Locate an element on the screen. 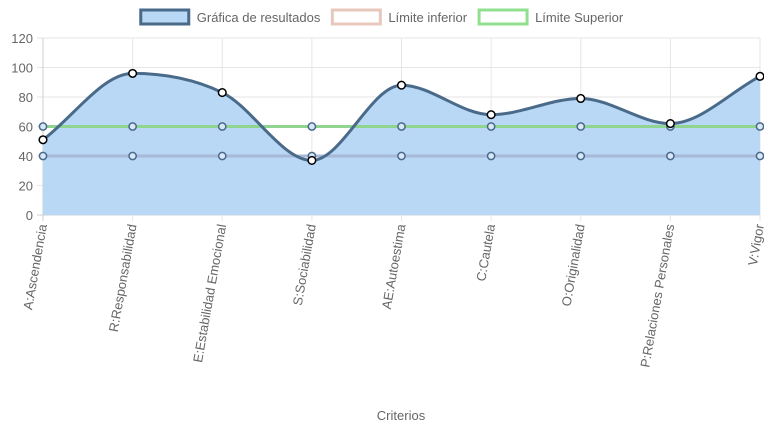  y-tick-label: 0 is located at coordinates (29, 215).